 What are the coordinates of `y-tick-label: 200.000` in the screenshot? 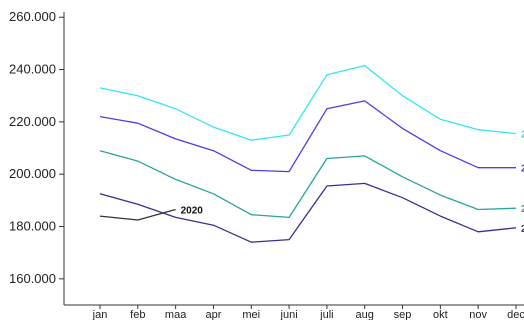 It's located at (32, 173).